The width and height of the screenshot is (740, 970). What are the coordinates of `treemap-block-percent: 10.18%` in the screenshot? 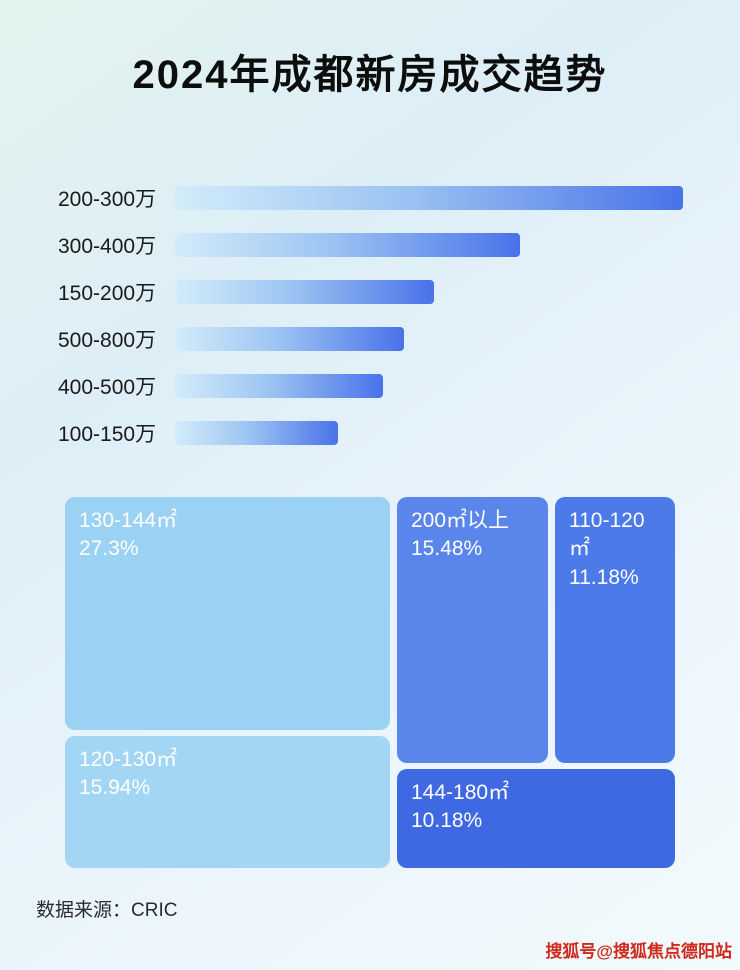 It's located at (447, 821).